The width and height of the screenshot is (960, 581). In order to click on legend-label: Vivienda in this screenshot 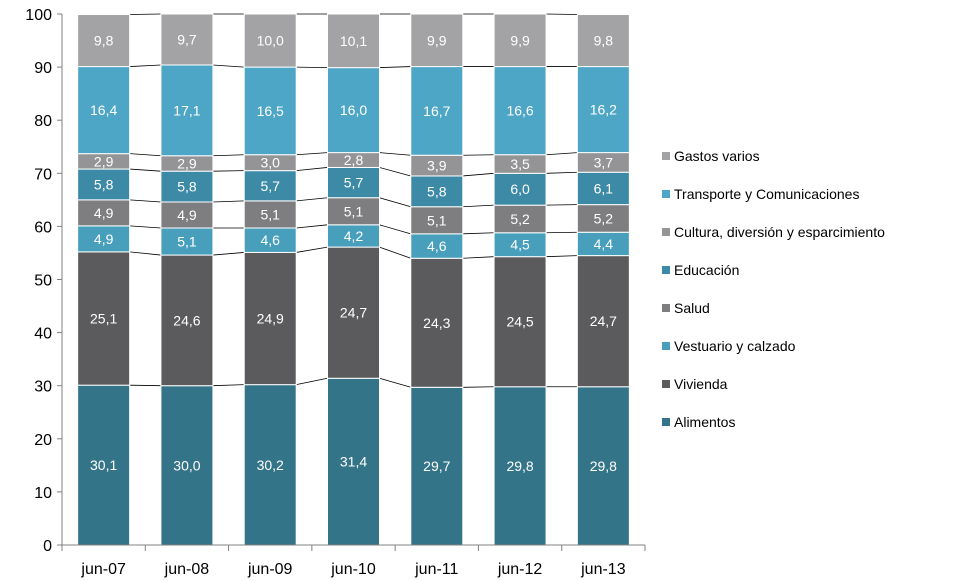, I will do `click(701, 384)`.